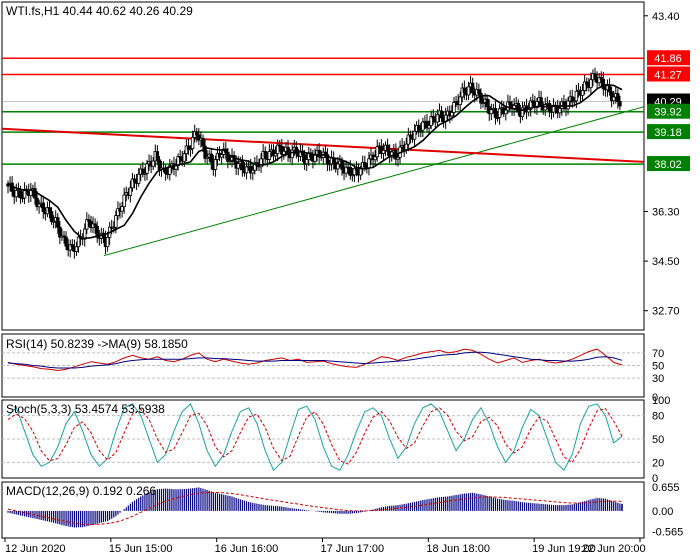 This screenshot has height=560, width=700. I want to click on price-tag-label: 41.27, so click(668, 75).